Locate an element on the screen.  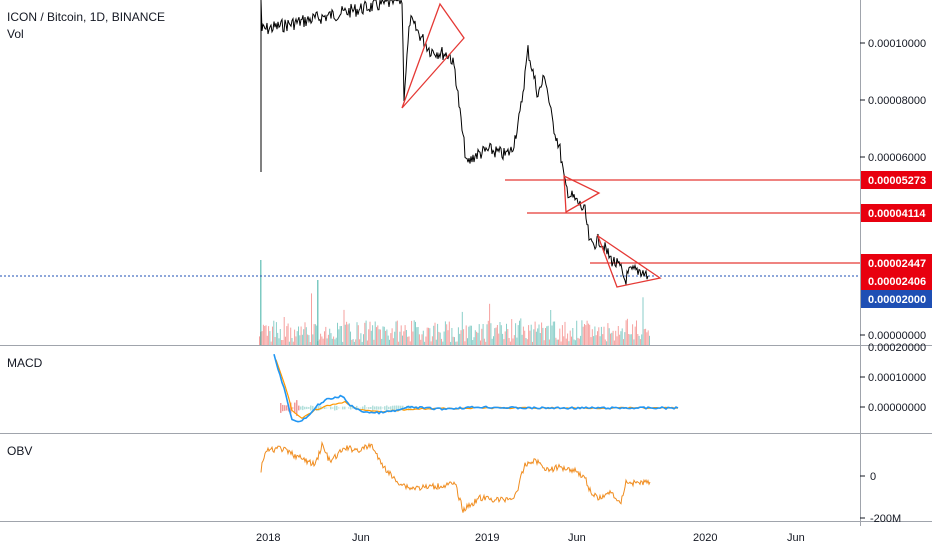
horizontal-levels is located at coordinates (682, 221).